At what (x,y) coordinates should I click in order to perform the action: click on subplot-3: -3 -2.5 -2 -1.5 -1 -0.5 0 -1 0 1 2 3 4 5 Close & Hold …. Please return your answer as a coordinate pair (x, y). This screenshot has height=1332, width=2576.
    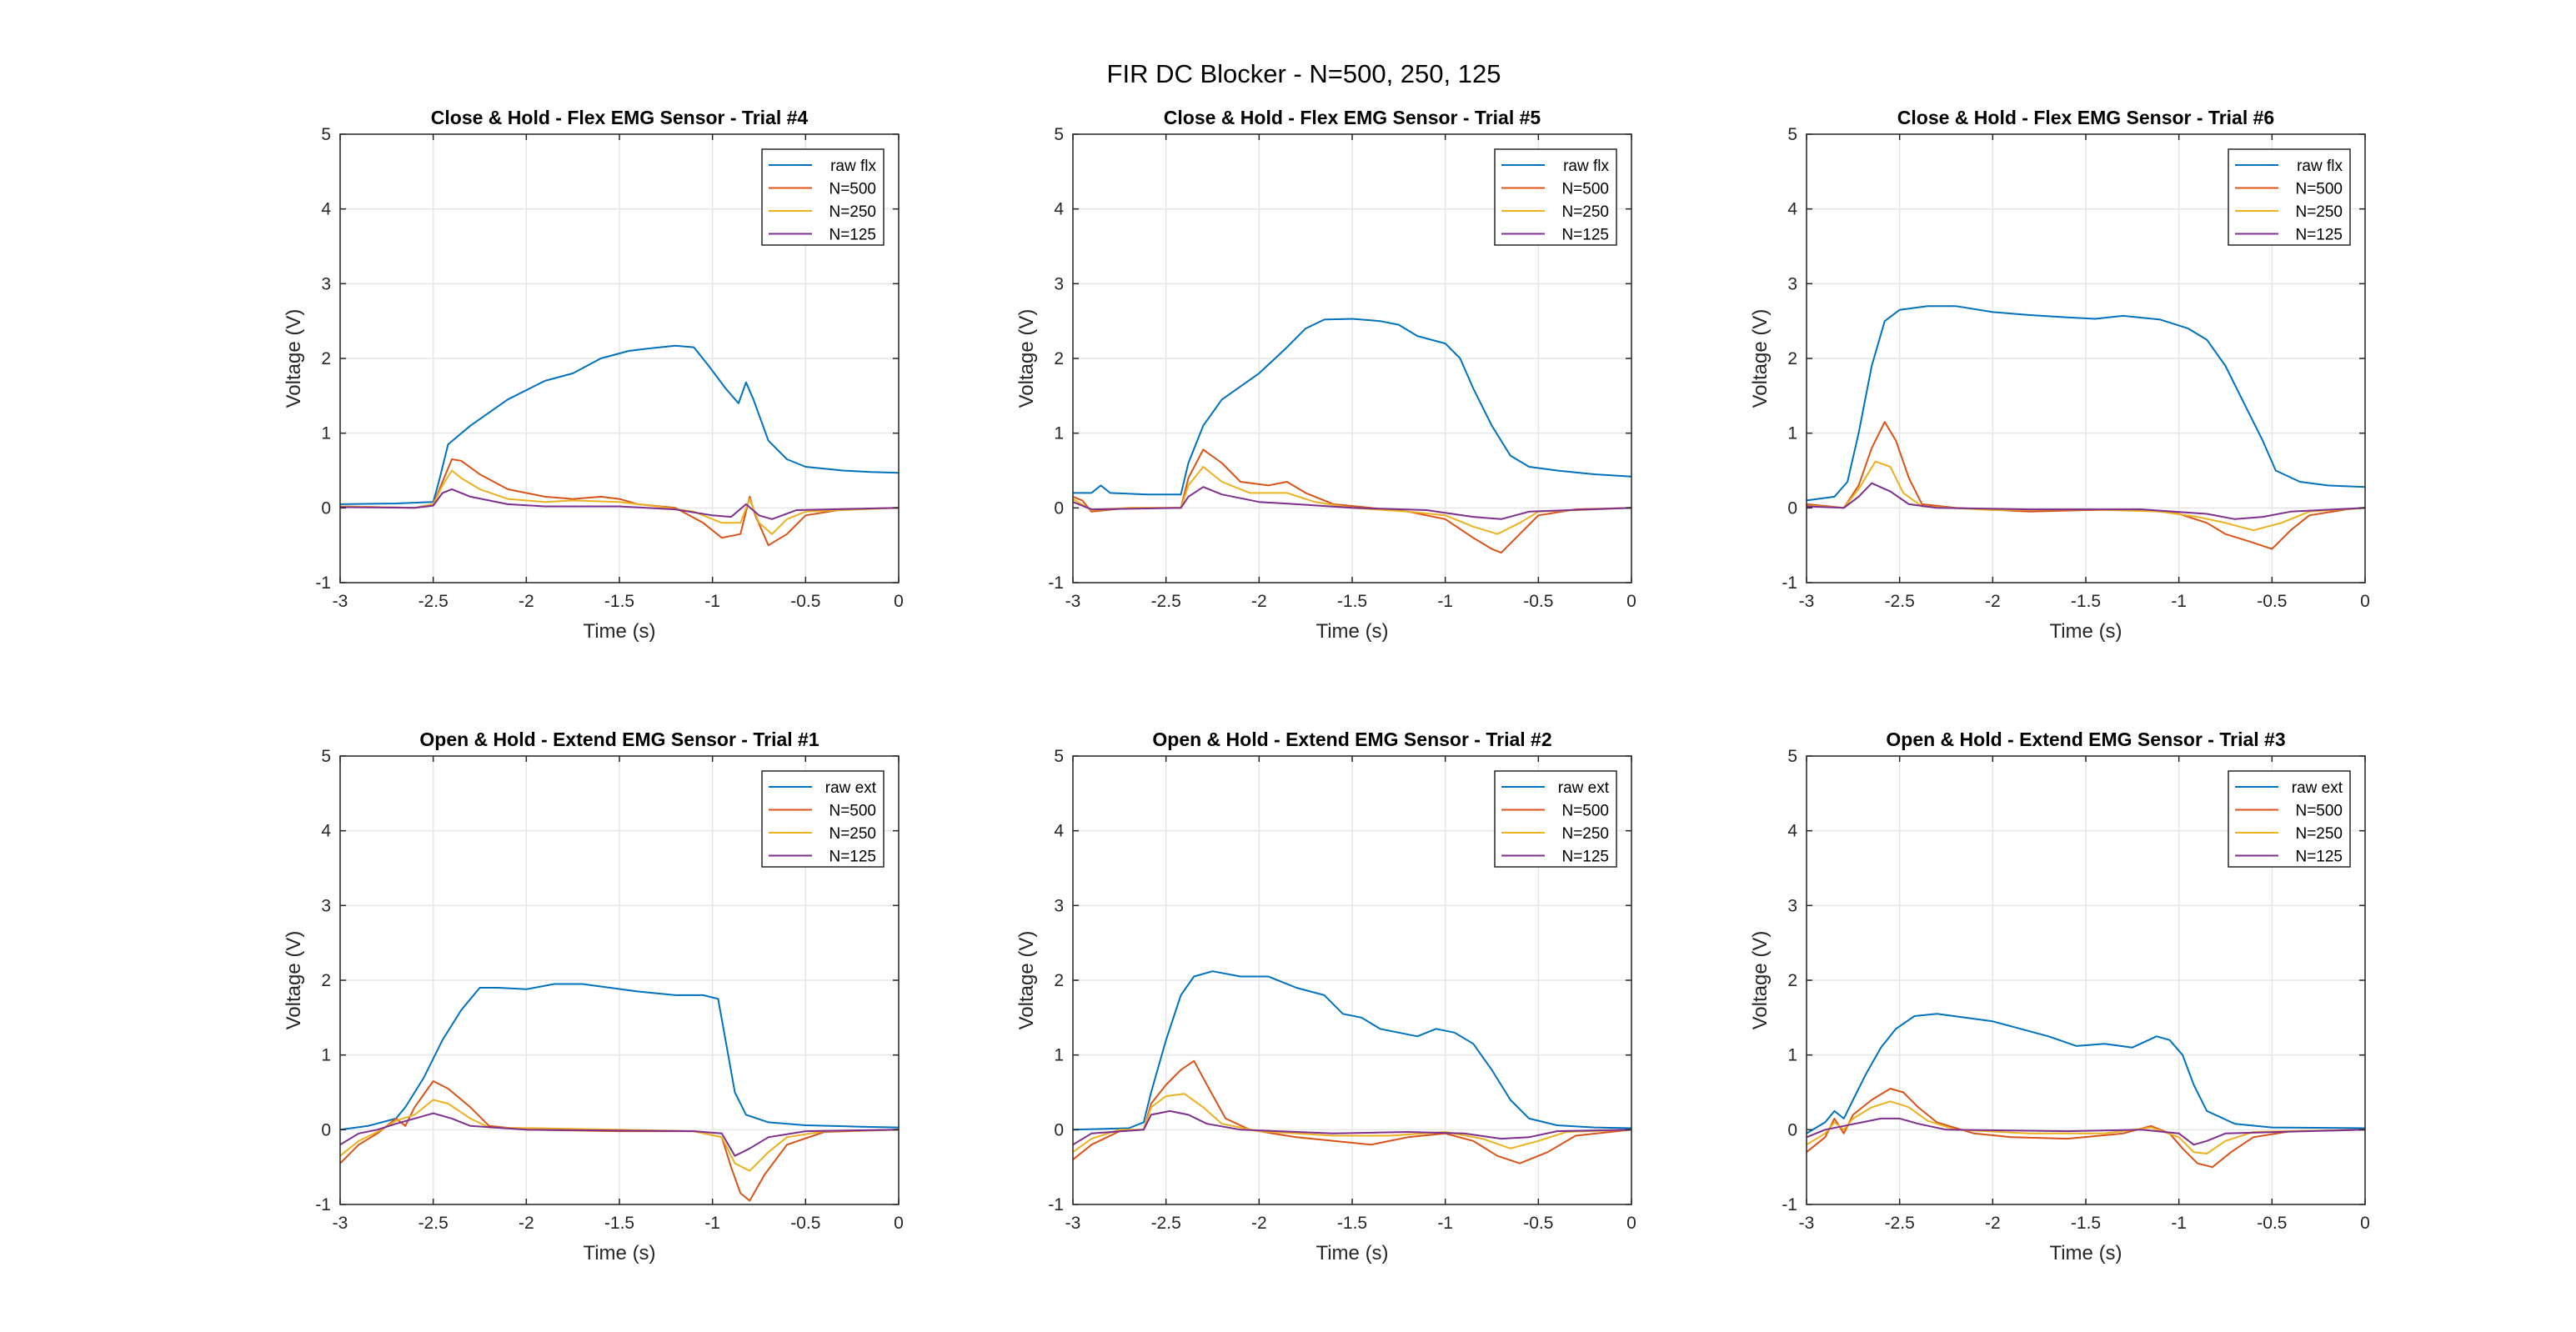
    Looking at the image, I should click on (2059, 375).